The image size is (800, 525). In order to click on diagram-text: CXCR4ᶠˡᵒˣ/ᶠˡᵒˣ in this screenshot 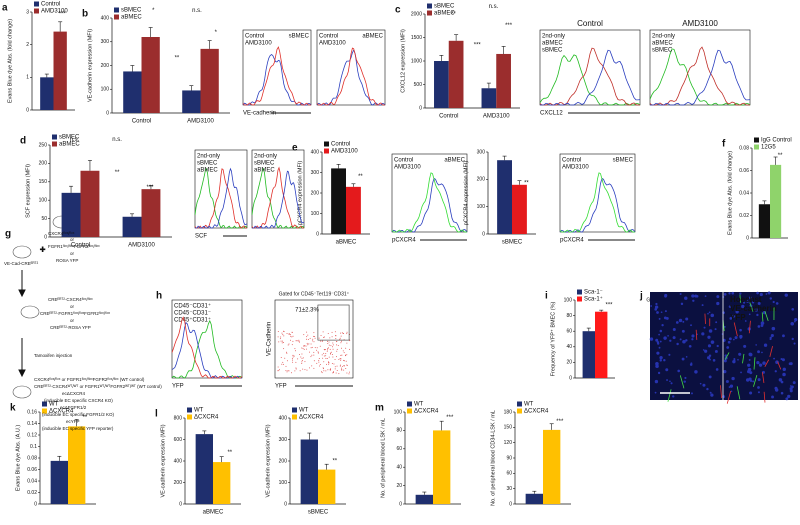, I will do `click(61, 233)`.